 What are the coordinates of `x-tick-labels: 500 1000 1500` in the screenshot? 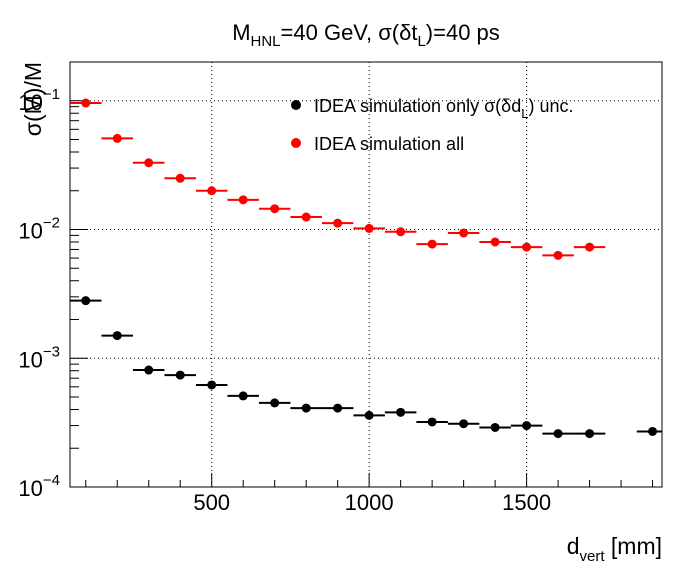 It's located at (372, 502).